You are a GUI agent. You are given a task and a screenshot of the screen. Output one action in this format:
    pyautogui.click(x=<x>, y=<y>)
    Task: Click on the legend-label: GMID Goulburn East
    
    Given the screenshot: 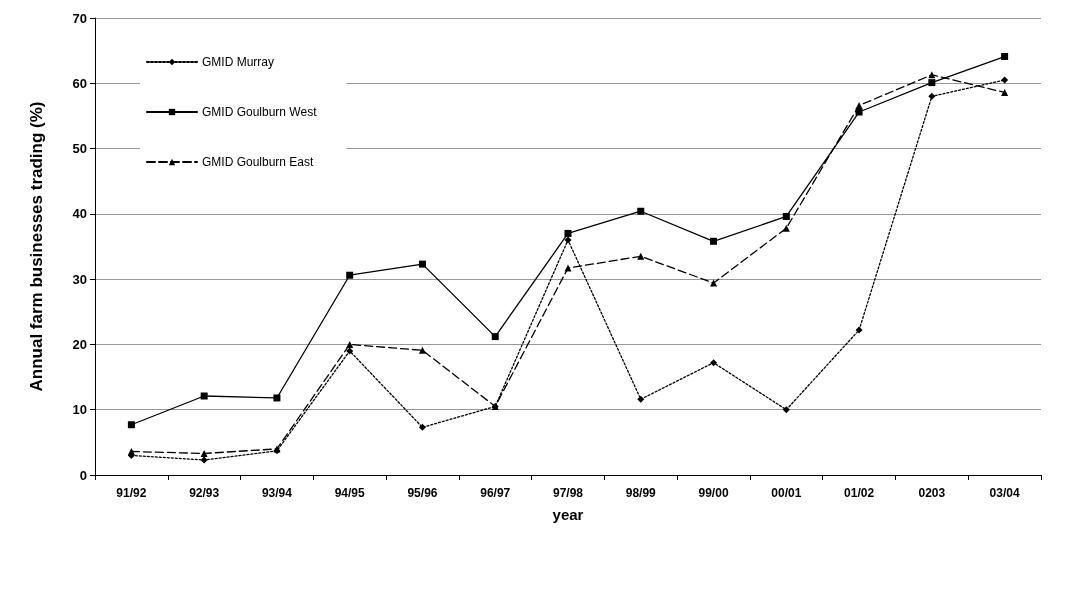 What is the action you would take?
    pyautogui.click(x=258, y=162)
    